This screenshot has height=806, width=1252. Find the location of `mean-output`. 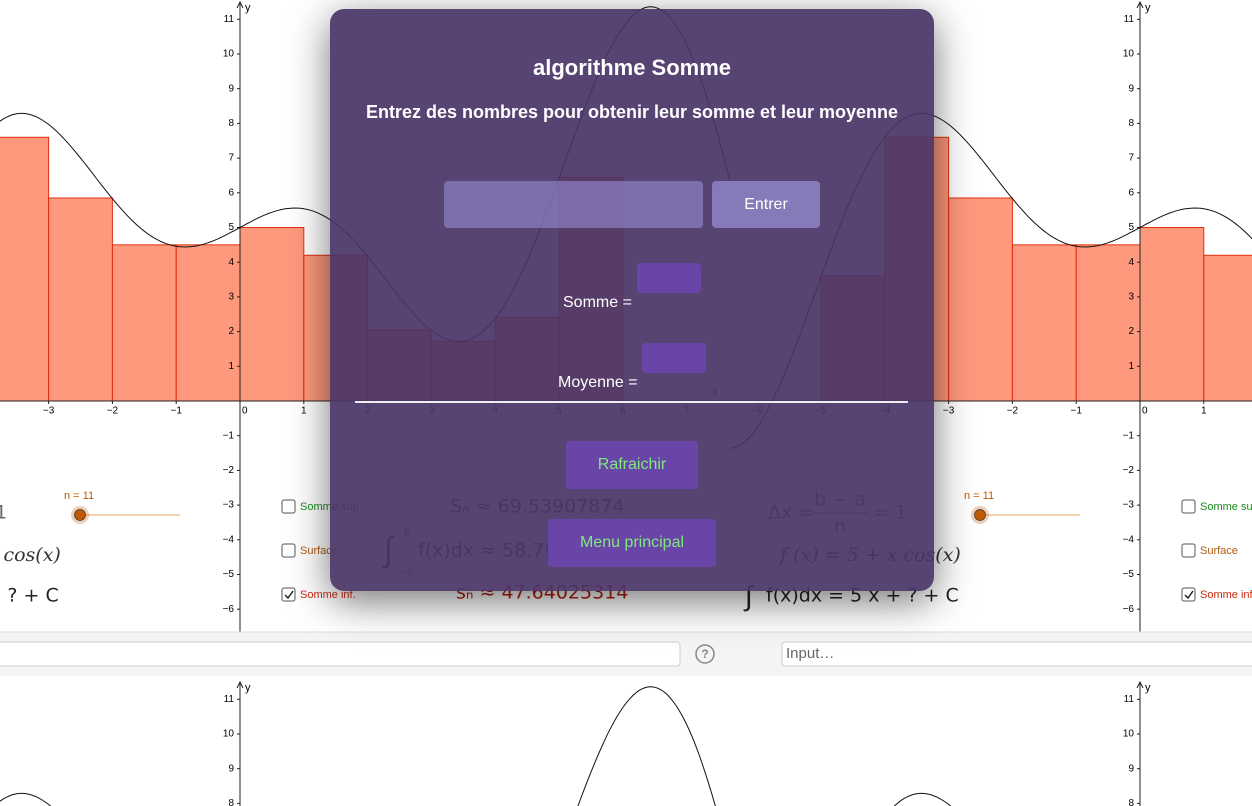

mean-output is located at coordinates (674, 358).